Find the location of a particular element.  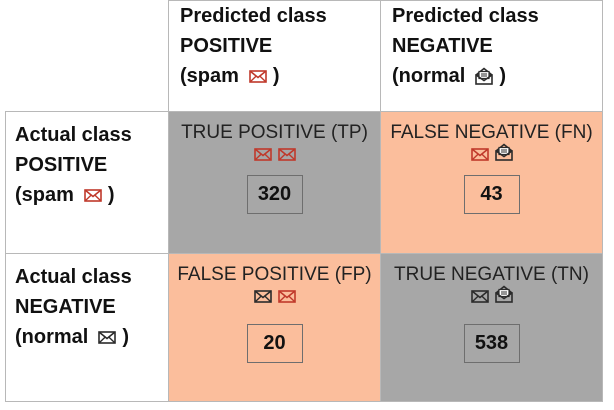

column-header-class: POSITIVE is located at coordinates (226, 46).